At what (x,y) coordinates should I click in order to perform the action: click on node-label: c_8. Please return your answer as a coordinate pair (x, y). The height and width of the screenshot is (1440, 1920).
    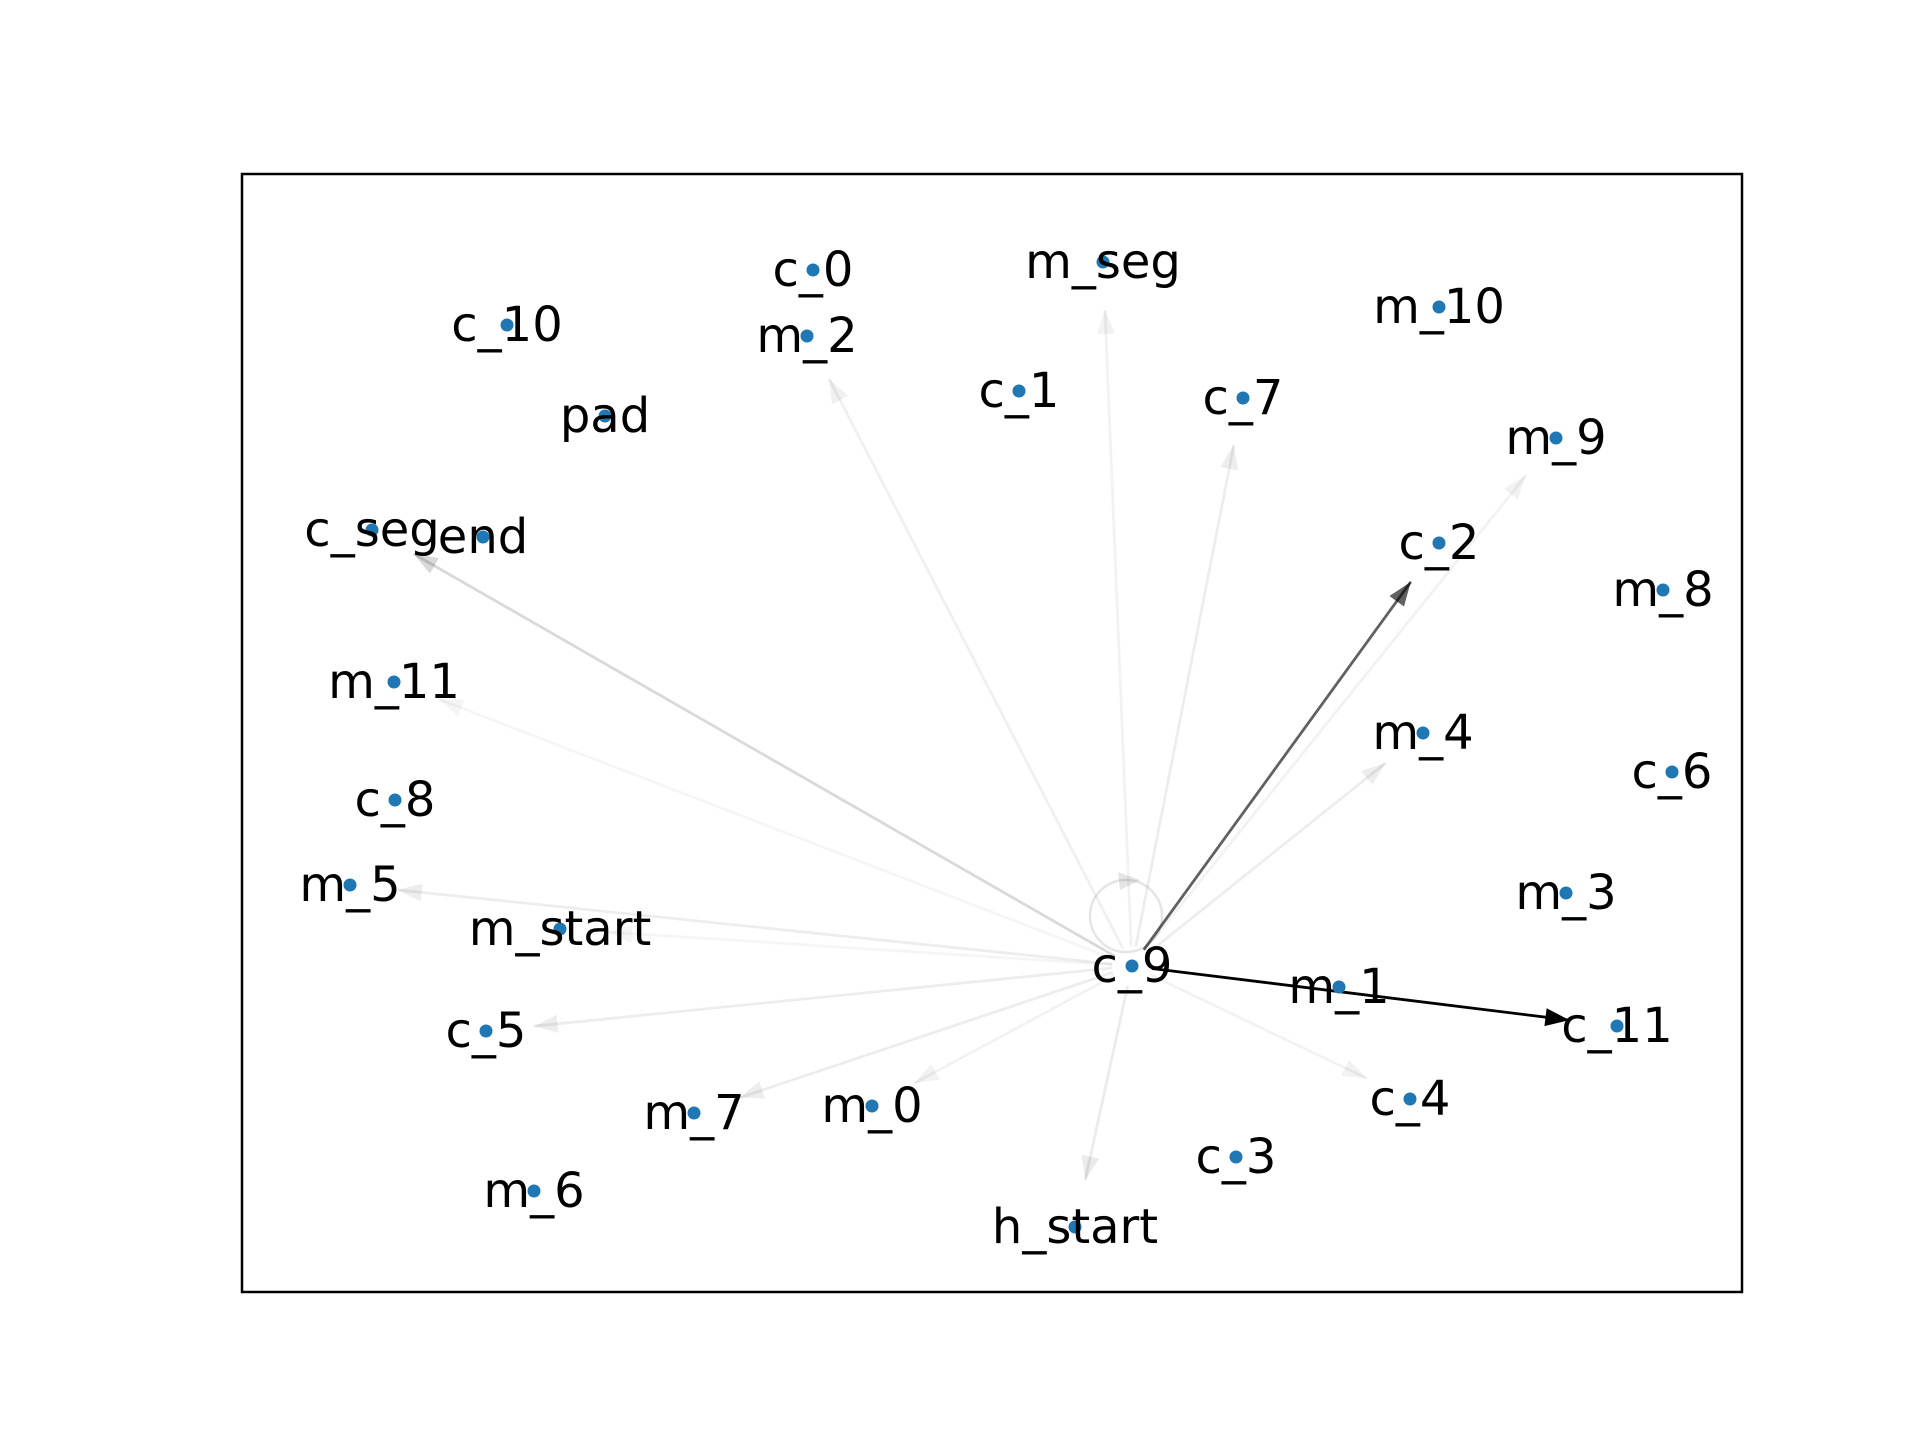
    Looking at the image, I should click on (395, 800).